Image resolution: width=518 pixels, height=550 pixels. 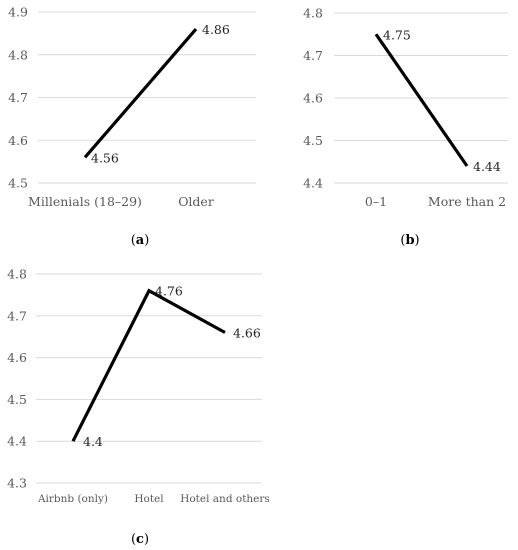 What do you see at coordinates (467, 201) in the screenshot?
I see `x-category-label: More than 2` at bounding box center [467, 201].